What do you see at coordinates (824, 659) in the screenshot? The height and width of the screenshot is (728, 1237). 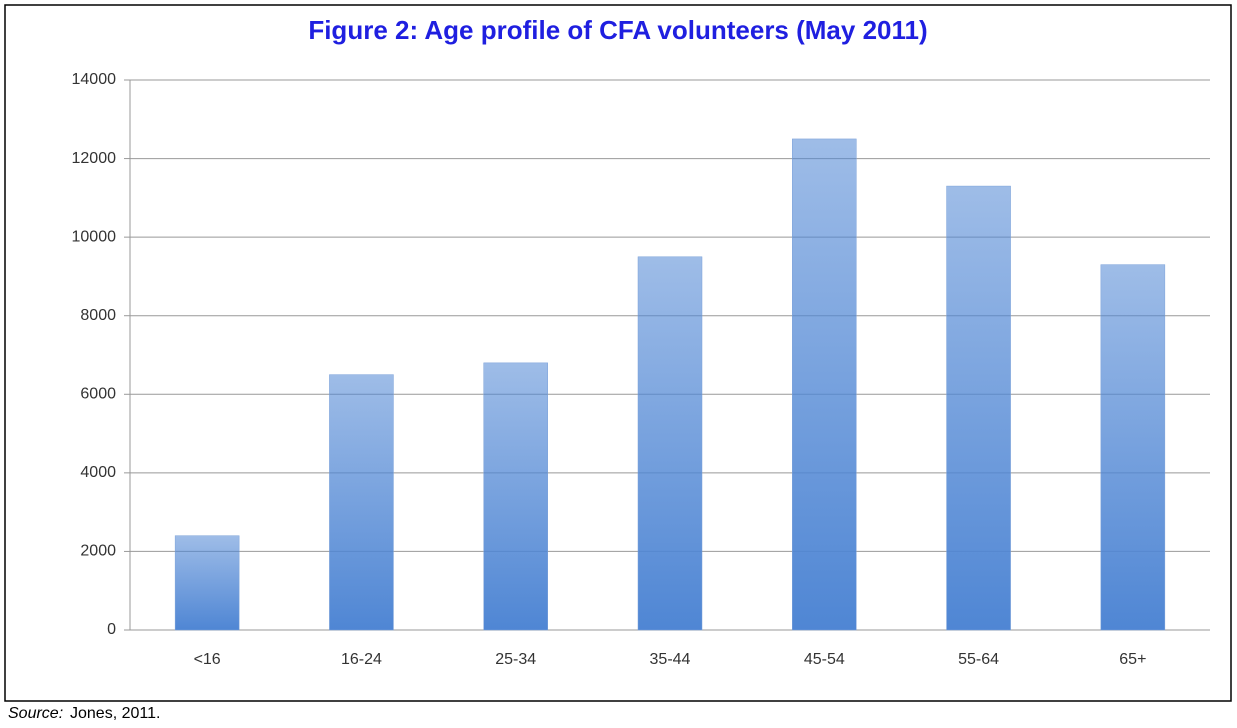 I see `x-tick-label: 45-54` at bounding box center [824, 659].